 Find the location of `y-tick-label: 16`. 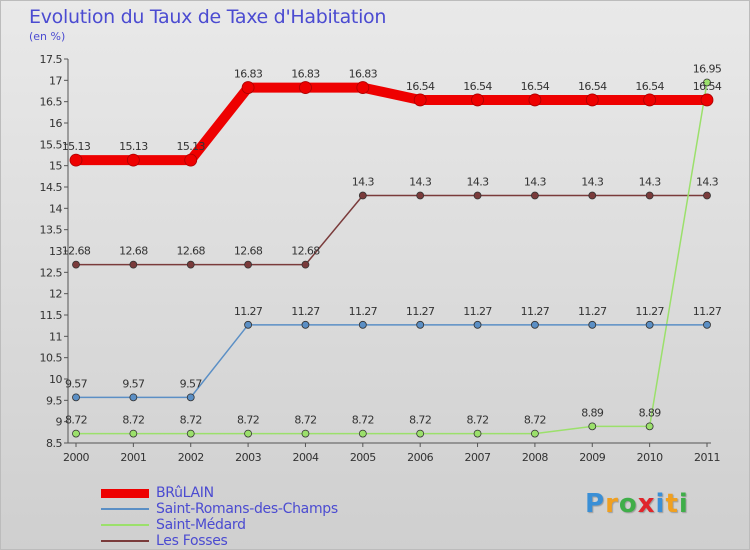

y-tick-label: 16 is located at coordinates (55, 123).